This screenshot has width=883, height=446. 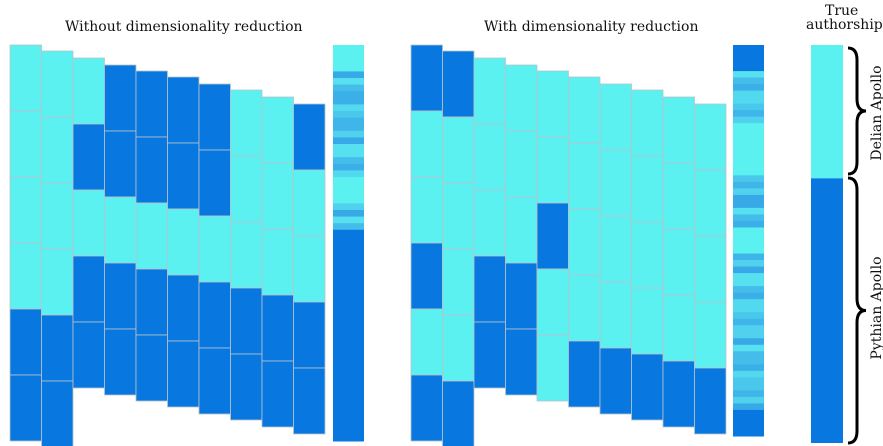 What do you see at coordinates (88, 223) in the screenshot?
I see `without-dimensionality-reduction-cell-c3-r3` at bounding box center [88, 223].